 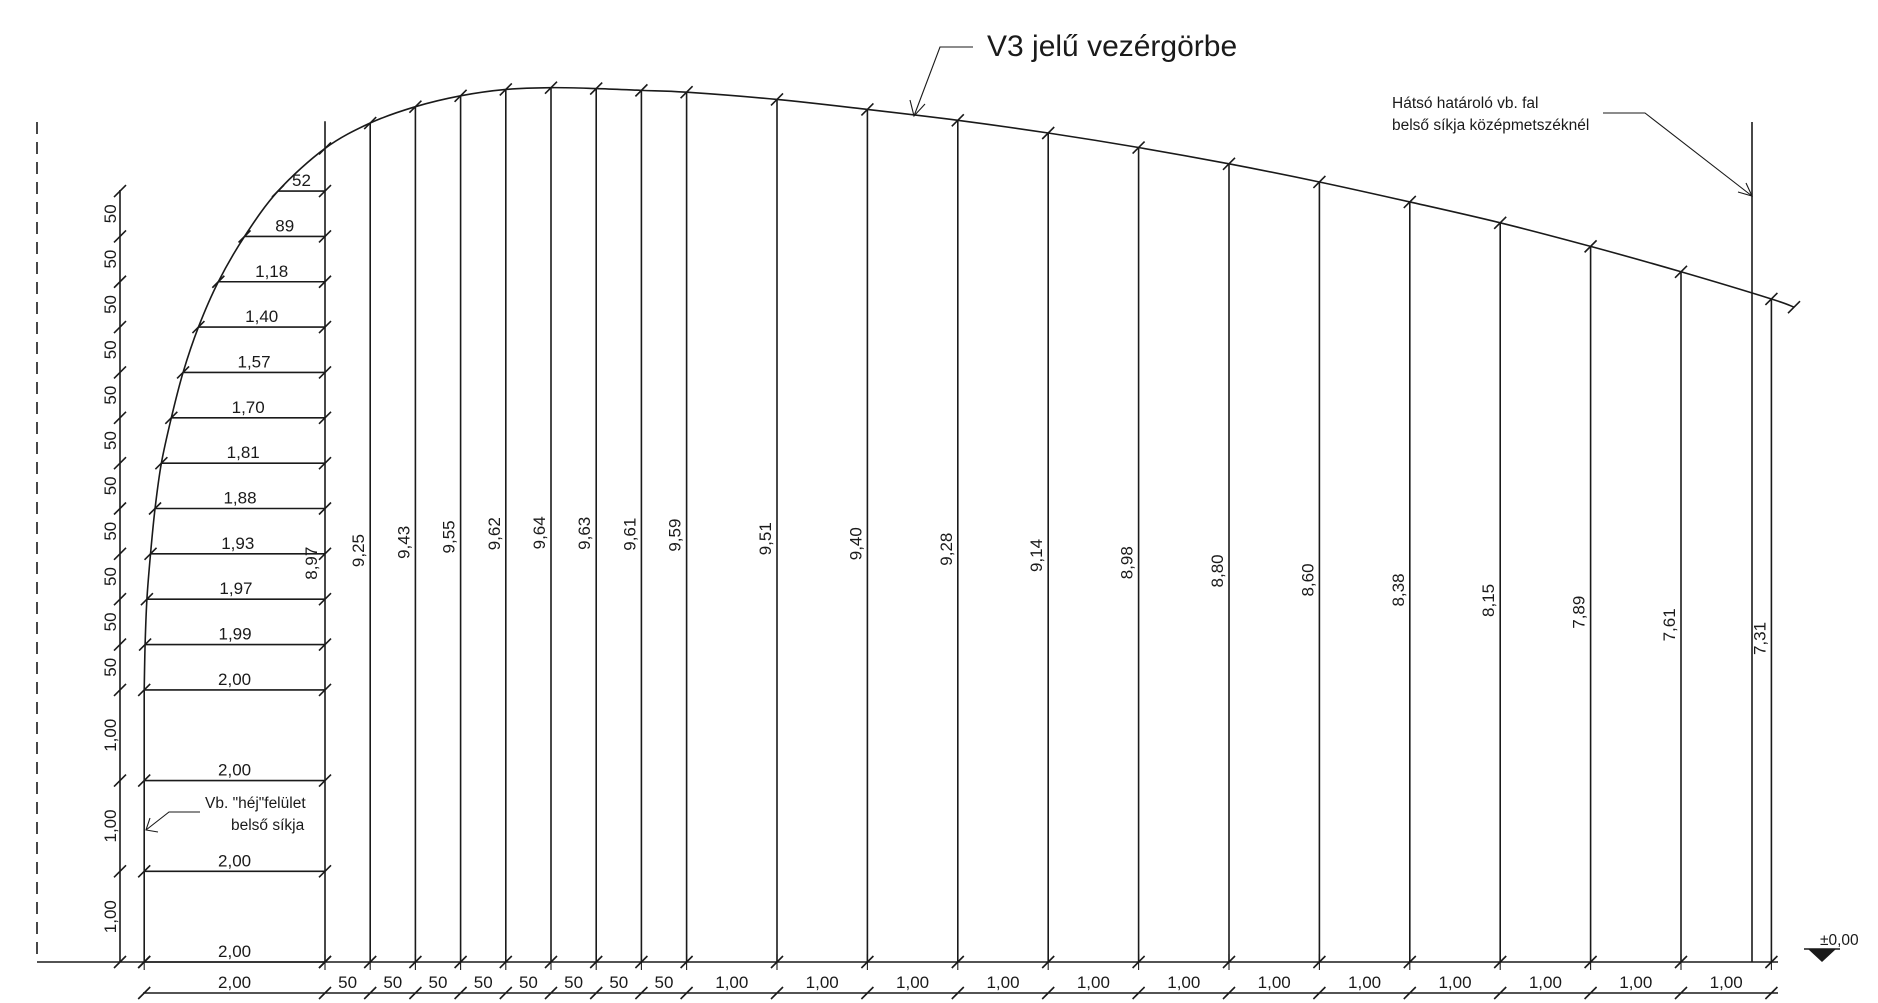 What do you see at coordinates (261, 316) in the screenshot?
I see `offset-label: 1,40` at bounding box center [261, 316].